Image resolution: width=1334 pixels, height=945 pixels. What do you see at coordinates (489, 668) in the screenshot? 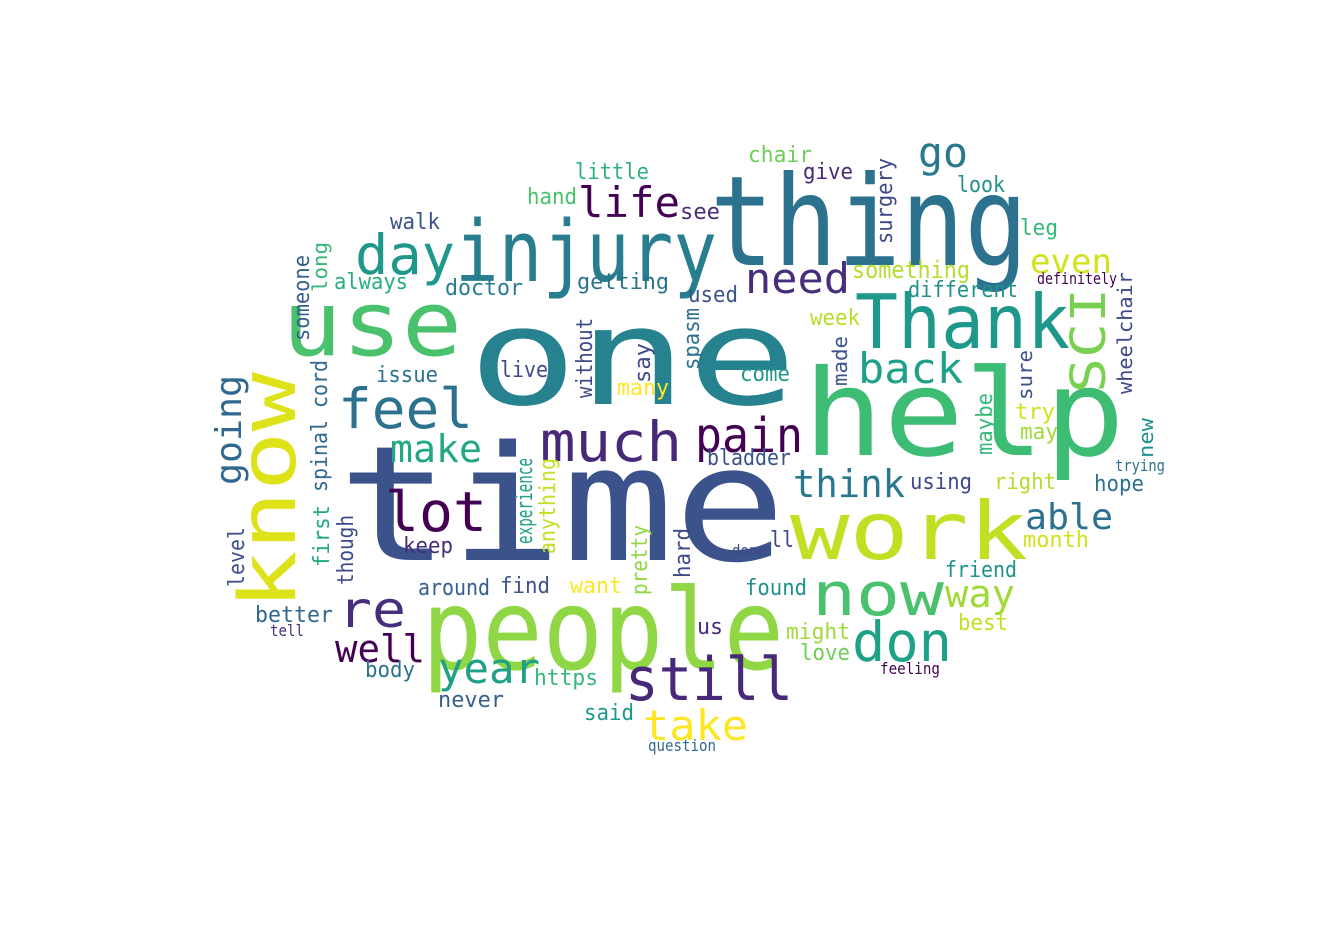
I see `word-year: year` at bounding box center [489, 668].